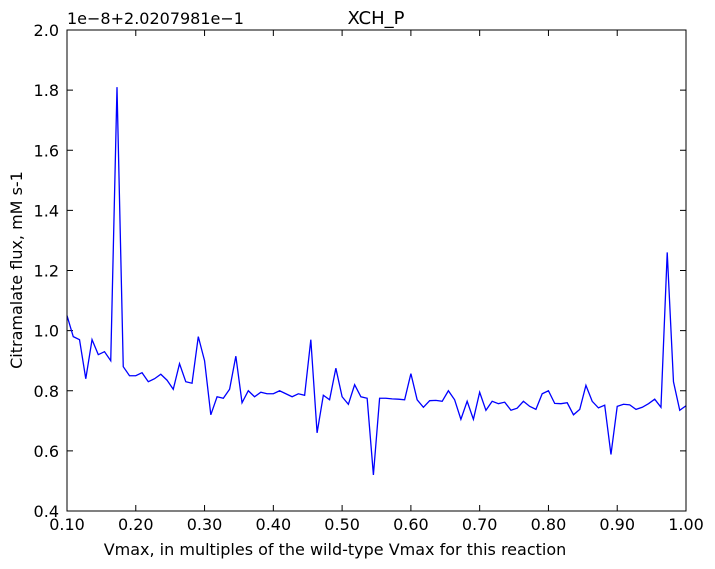 The width and height of the screenshot is (715, 569). What do you see at coordinates (46, 210) in the screenshot?
I see `y-tick-label: 1.4` at bounding box center [46, 210].